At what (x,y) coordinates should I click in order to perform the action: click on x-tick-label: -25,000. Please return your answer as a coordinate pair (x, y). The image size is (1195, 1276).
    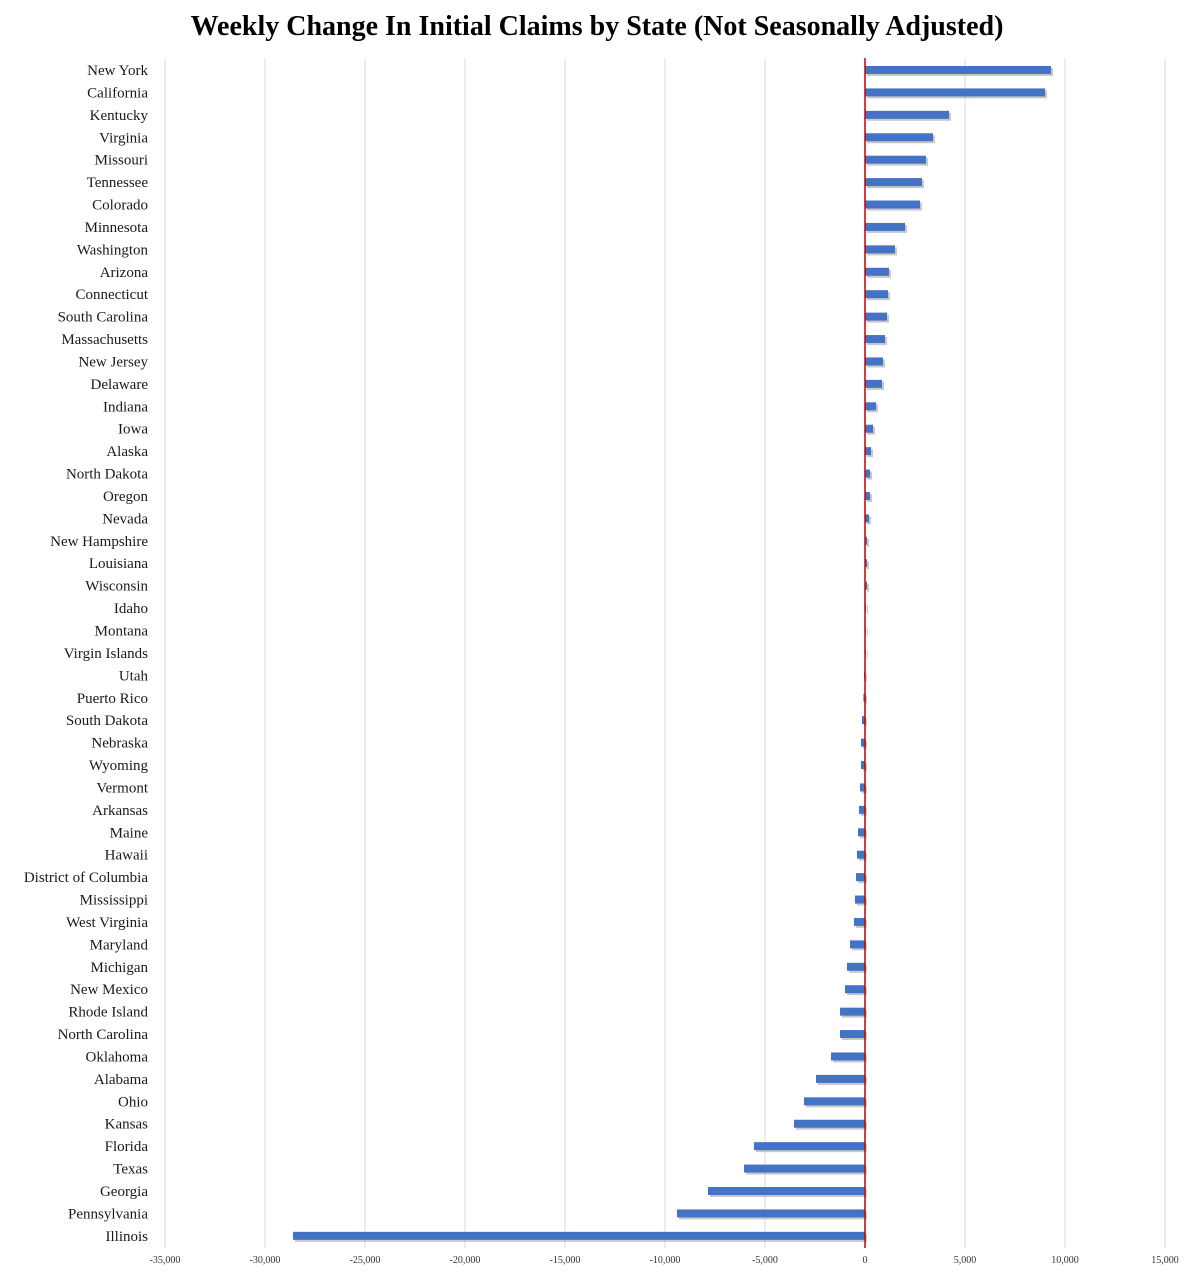
    Looking at the image, I should click on (365, 1260).